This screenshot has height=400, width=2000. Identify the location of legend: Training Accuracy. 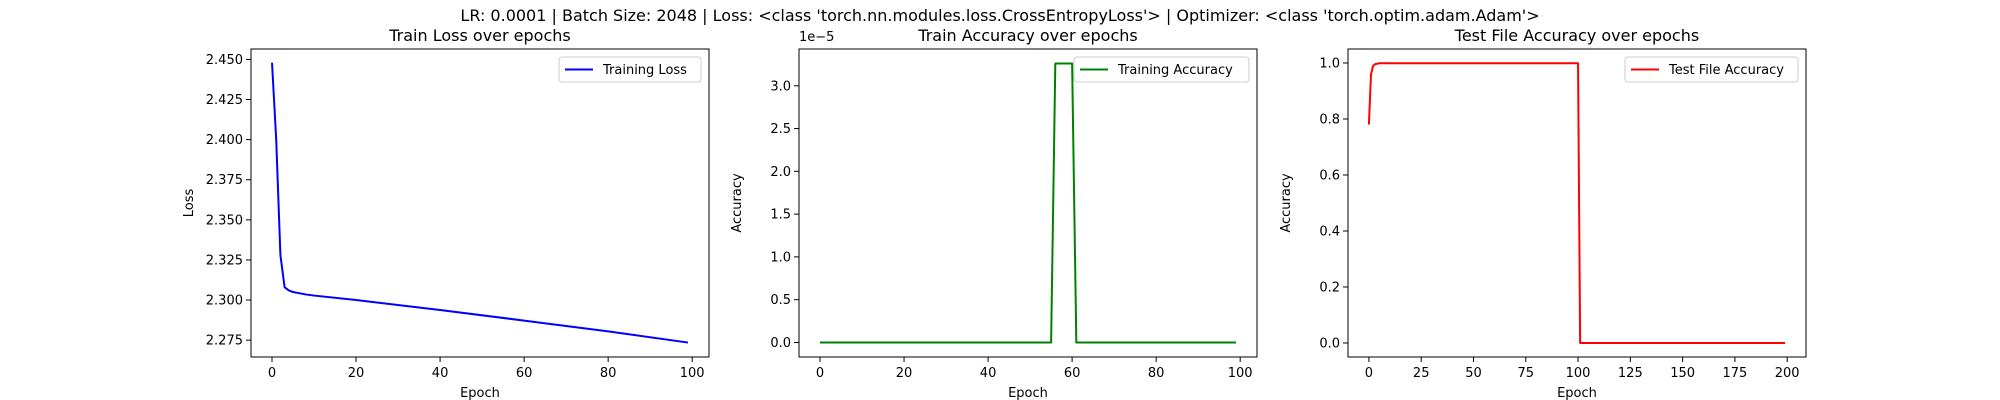
(1161, 69).